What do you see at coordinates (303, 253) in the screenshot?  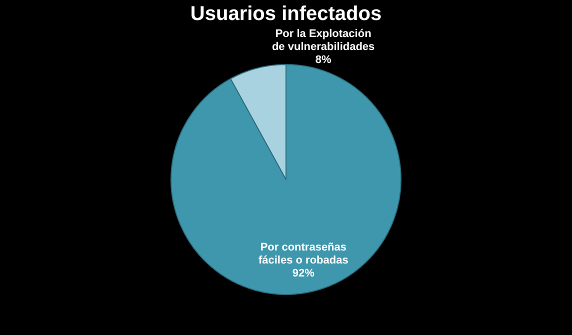 I see `slice-label: Por contraseñas fáciles o robadas` at bounding box center [303, 253].